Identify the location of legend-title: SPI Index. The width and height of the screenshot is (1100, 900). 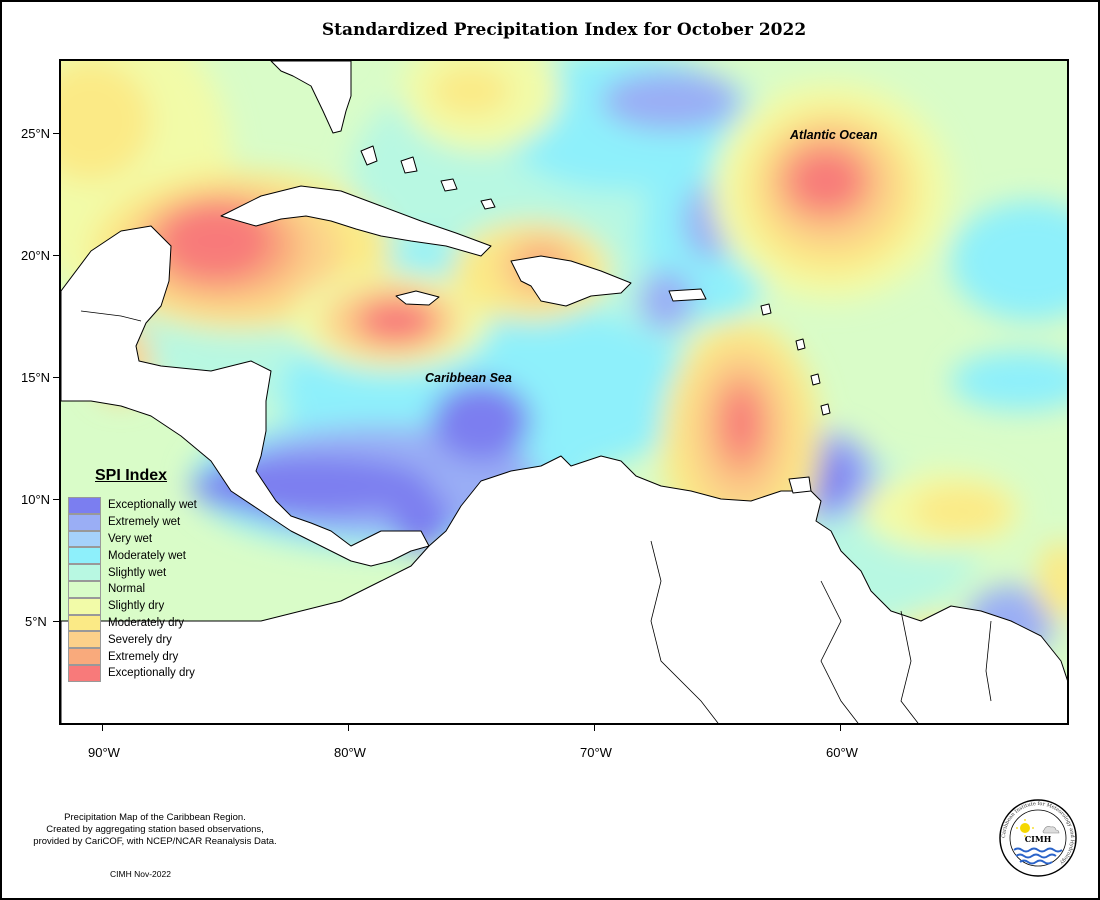
(131, 475).